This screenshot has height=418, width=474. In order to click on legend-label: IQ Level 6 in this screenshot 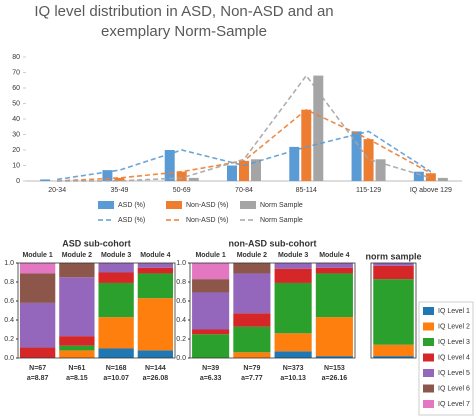, I will do `click(454, 388)`.